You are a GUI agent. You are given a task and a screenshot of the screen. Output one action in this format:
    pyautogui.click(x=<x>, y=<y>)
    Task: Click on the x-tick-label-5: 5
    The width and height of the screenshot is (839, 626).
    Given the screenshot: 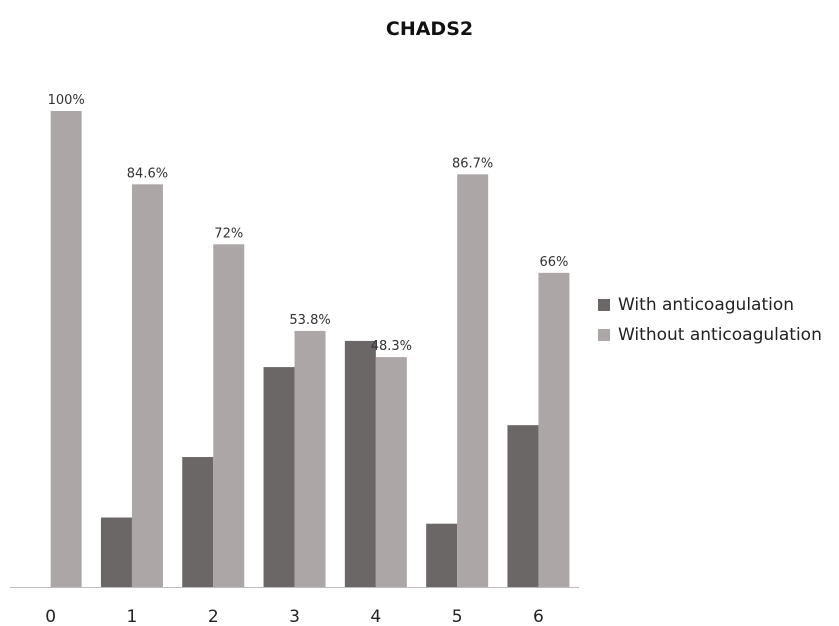 What is the action you would take?
    pyautogui.click(x=457, y=616)
    